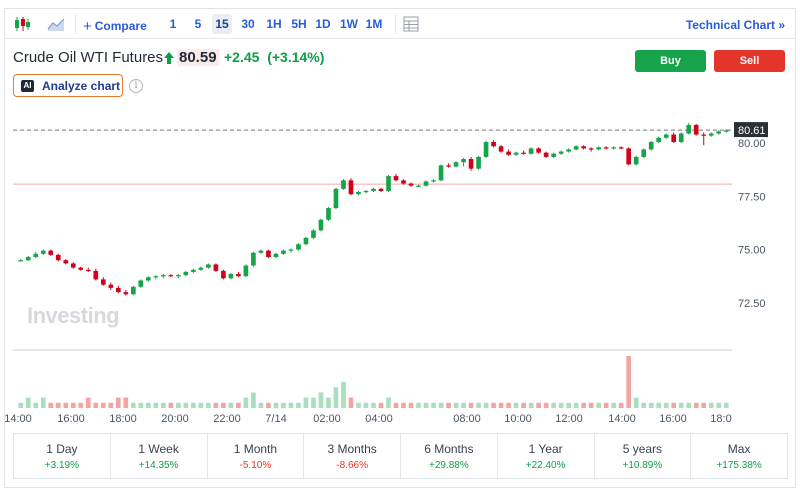  Describe the element at coordinates (379, 419) in the screenshot. I see `x-tick-label: 04:00` at that location.